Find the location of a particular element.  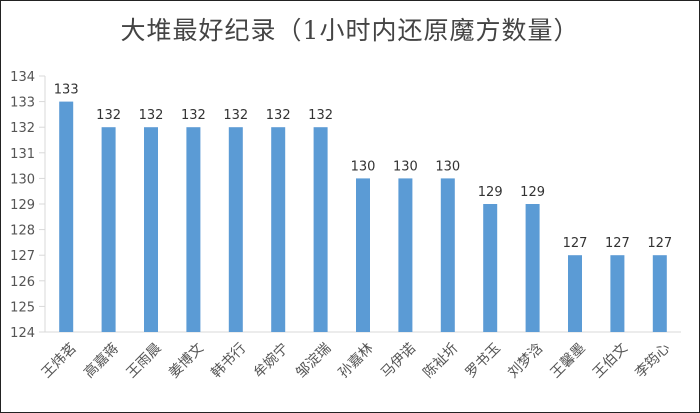

x-tick-label: 牟婉宁 is located at coordinates (271, 361).